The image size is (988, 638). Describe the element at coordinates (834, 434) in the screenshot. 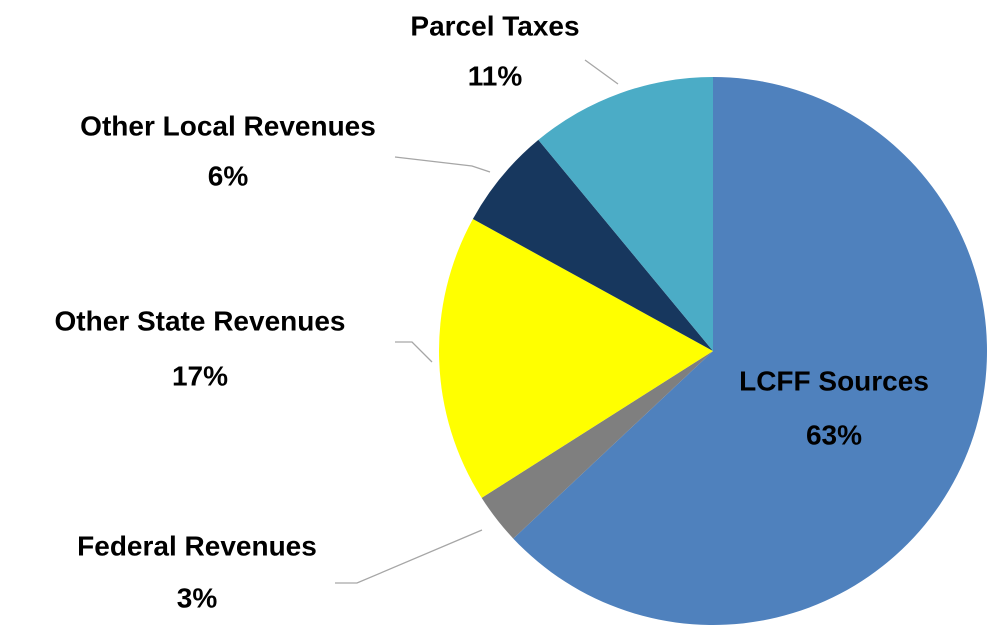

I see `slice-value-label: 63%` at that location.